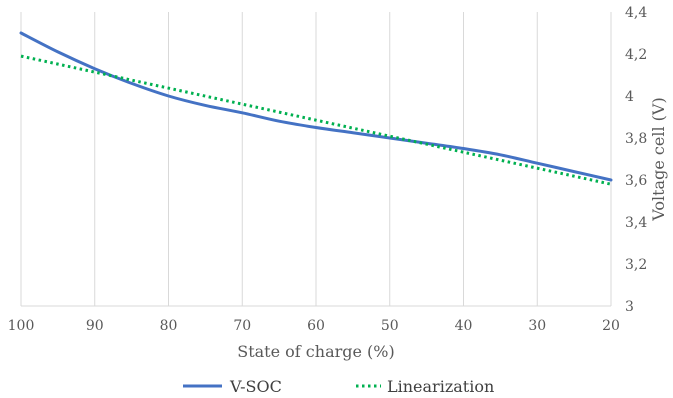  What do you see at coordinates (537, 326) in the screenshot?
I see `x-tick-label: 30` at bounding box center [537, 326].